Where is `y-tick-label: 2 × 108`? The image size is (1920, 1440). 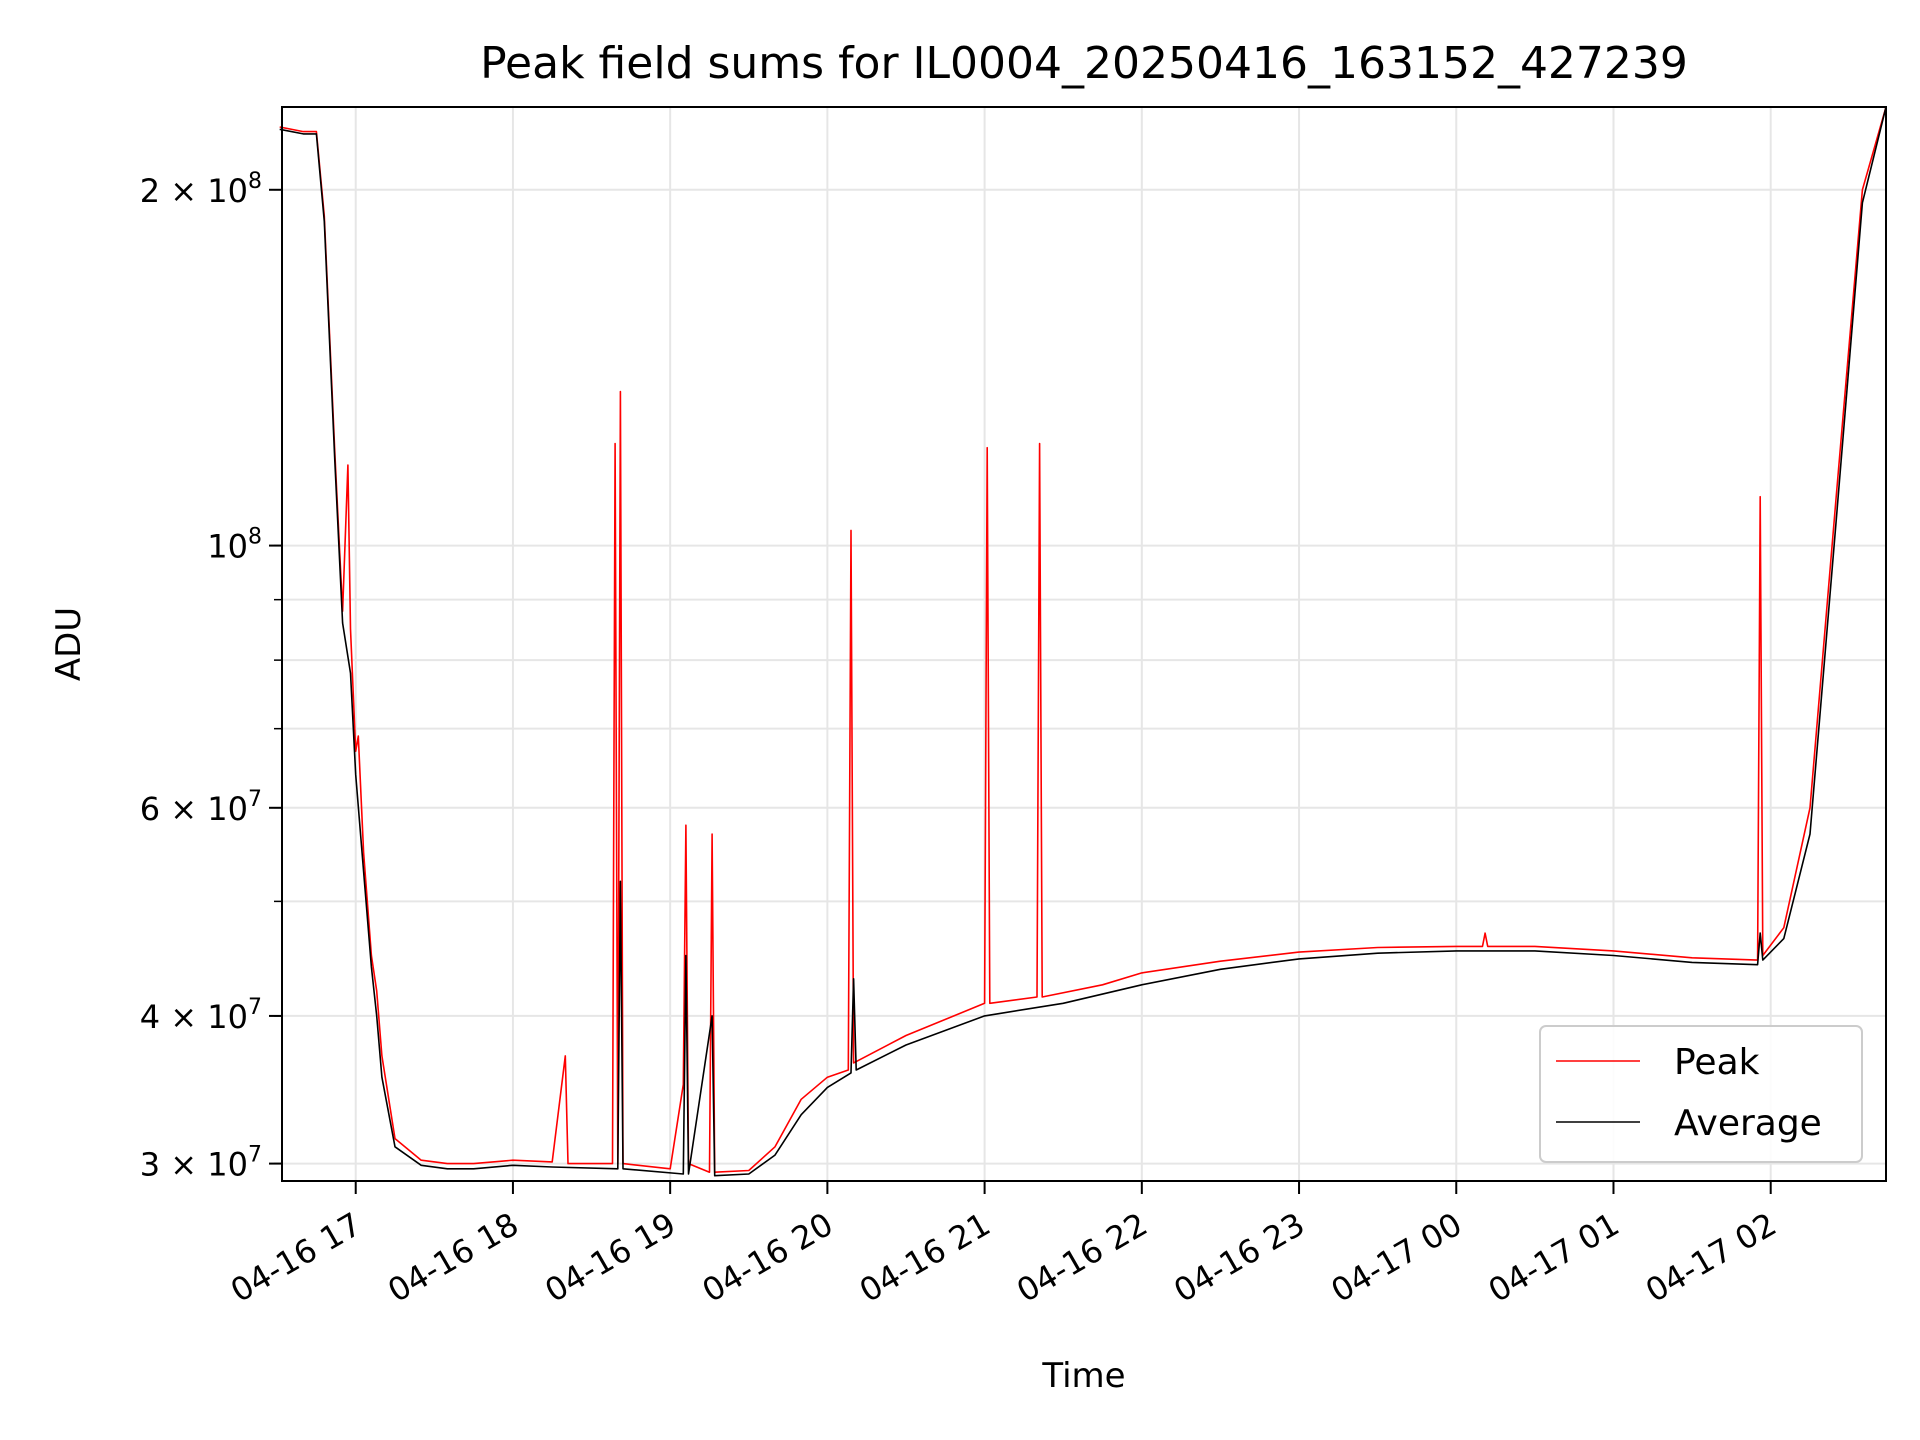
y-tick-label: 2 × 108 is located at coordinates (201, 189).